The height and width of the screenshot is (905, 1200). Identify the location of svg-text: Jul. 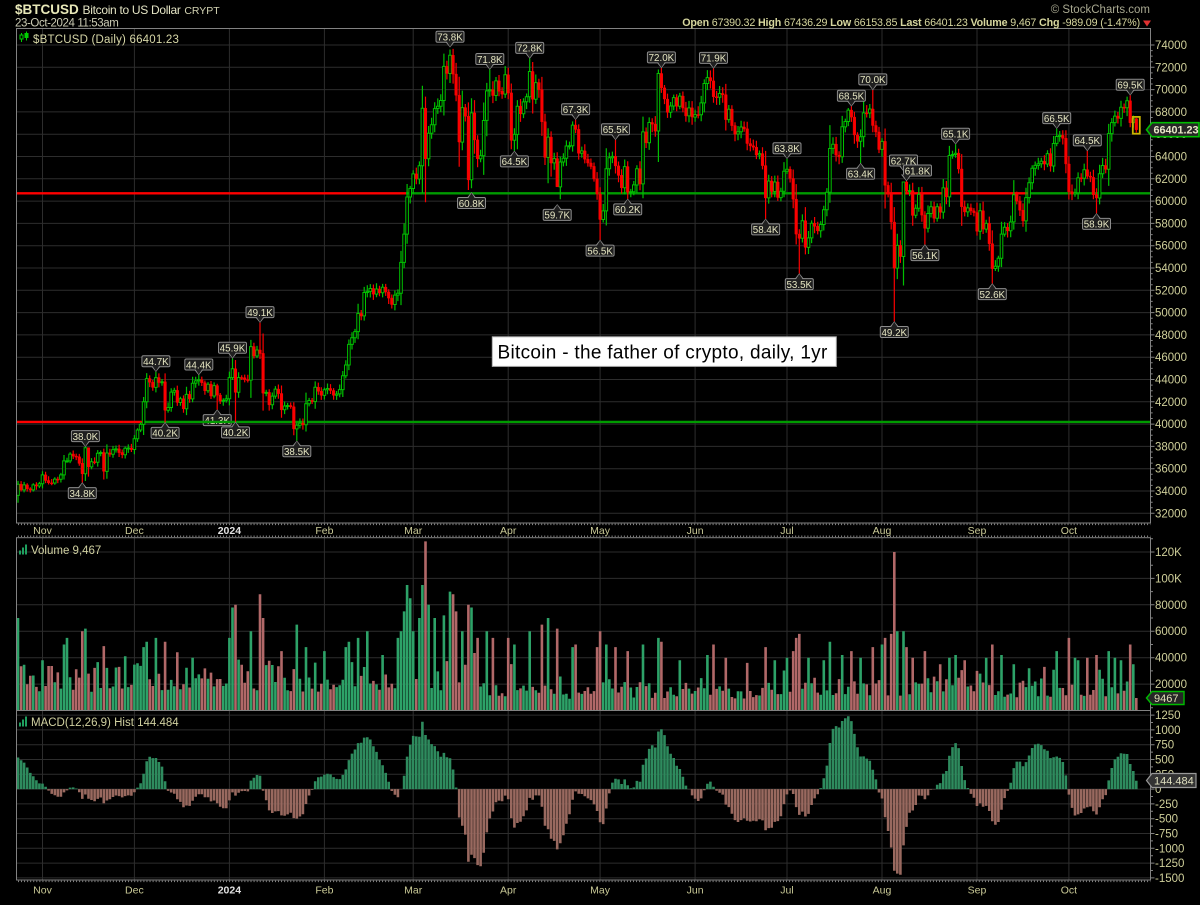
(786, 531).